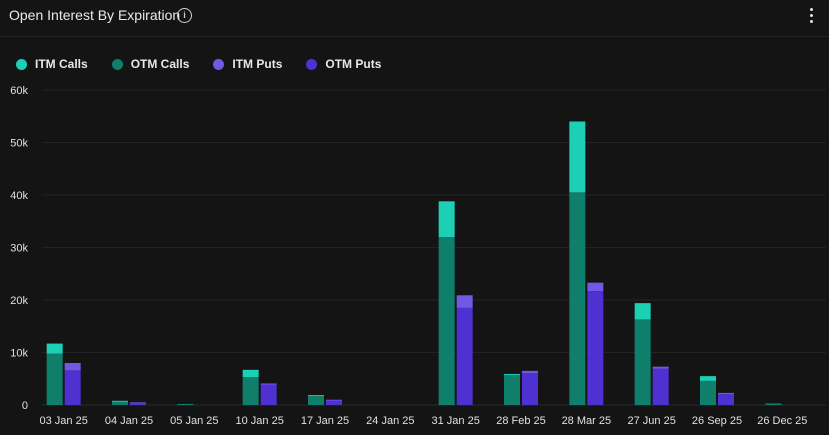 This screenshot has height=435, width=829. I want to click on x-tick-label: 26 Dec 25, so click(782, 421).